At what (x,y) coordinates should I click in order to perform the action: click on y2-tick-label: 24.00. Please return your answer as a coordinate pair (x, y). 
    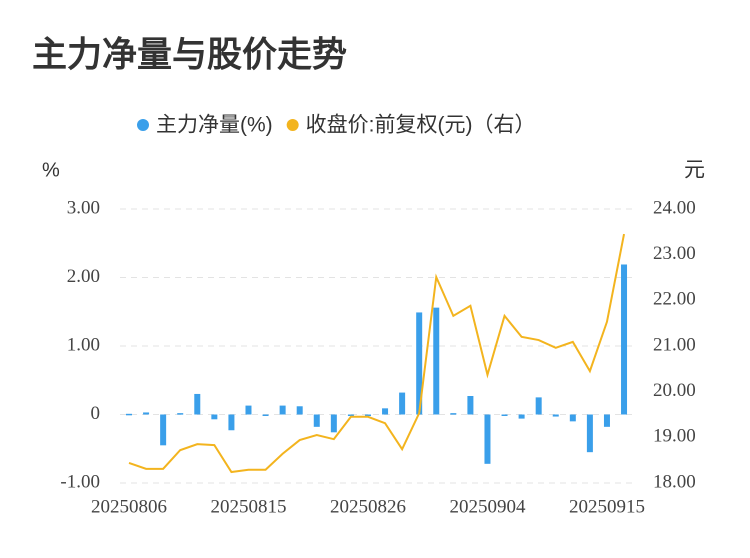
    Looking at the image, I should click on (674, 207).